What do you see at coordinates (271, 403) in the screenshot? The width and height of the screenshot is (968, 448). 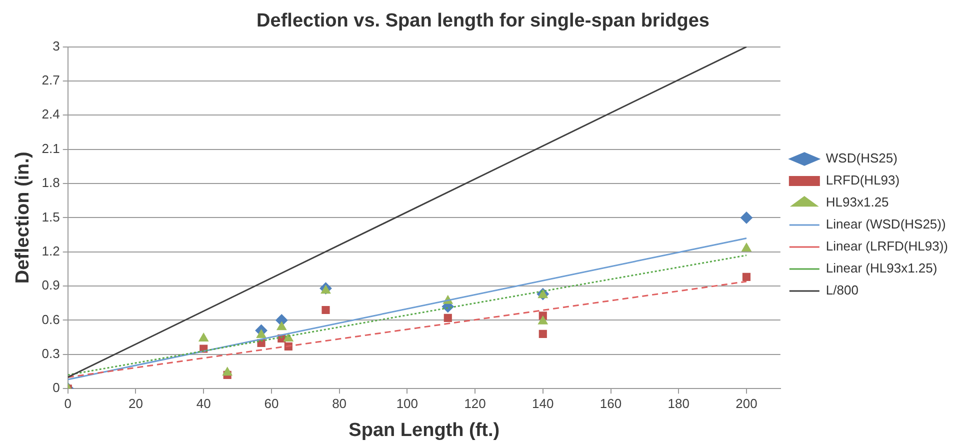 I see `x-tick-label: 60` at bounding box center [271, 403].